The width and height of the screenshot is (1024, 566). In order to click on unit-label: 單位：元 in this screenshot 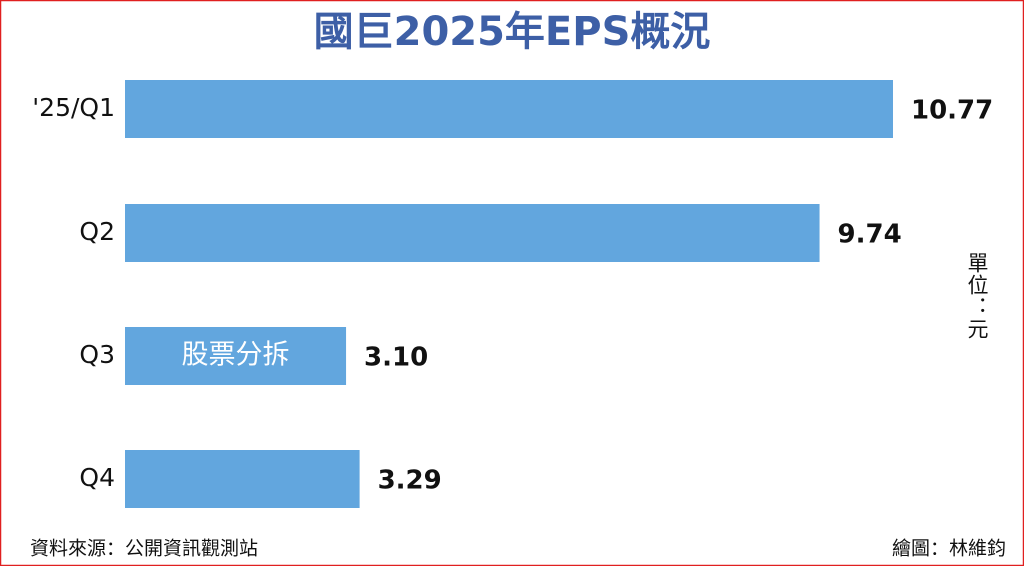, I will do `click(977, 296)`.